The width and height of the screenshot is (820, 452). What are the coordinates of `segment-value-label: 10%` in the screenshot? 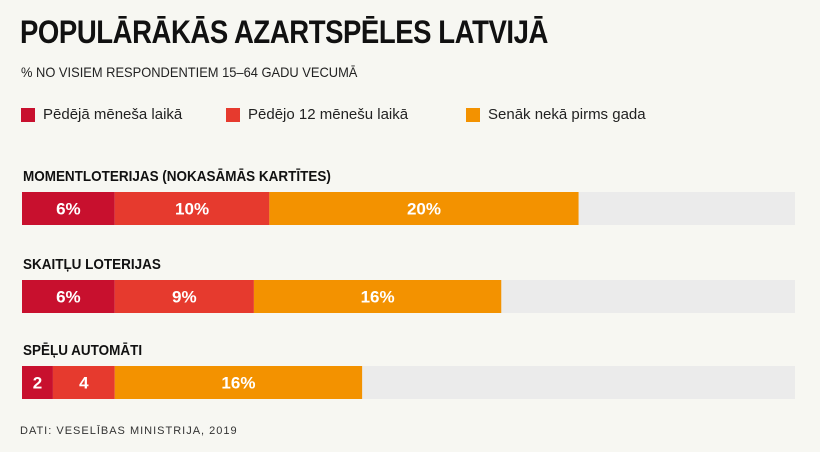 It's located at (192, 209).